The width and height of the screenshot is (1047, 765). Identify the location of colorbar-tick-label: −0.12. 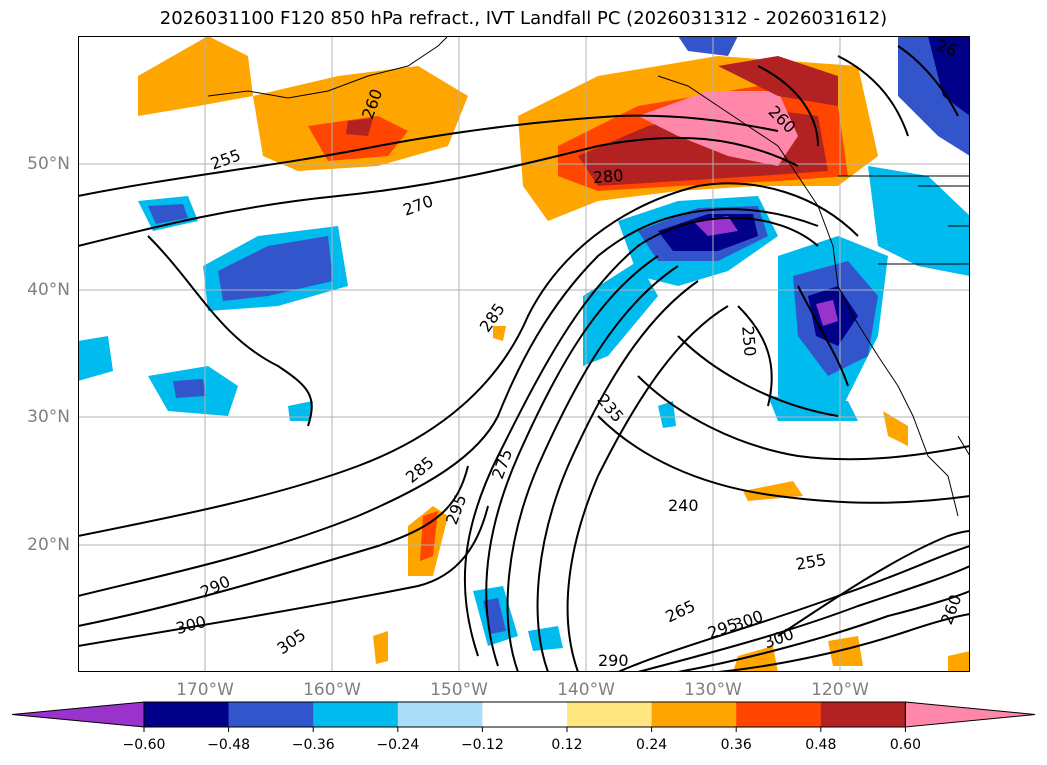
(482, 745).